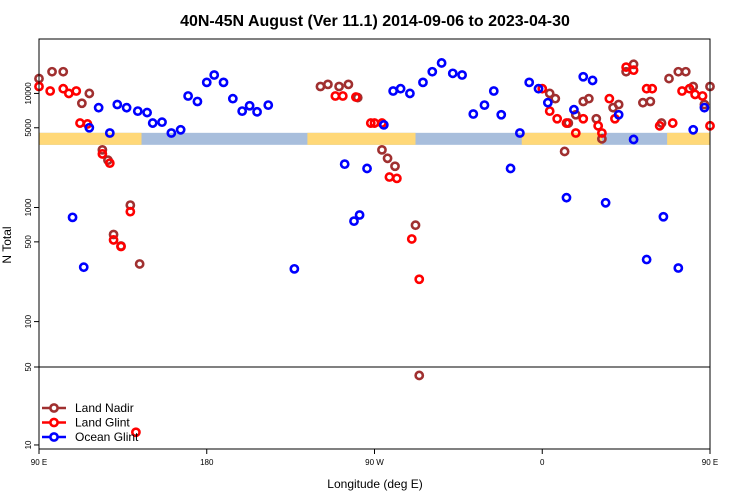 The image size is (750, 500). I want to click on y-tick-label: 5000, so click(28, 127).